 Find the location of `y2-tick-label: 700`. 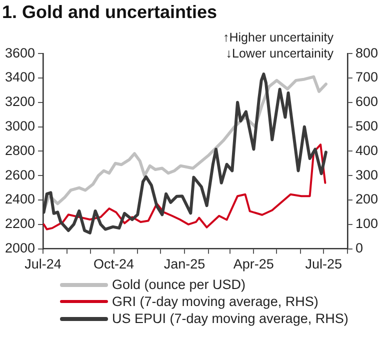

y2-tick-label: 700 is located at coordinates (366, 77).